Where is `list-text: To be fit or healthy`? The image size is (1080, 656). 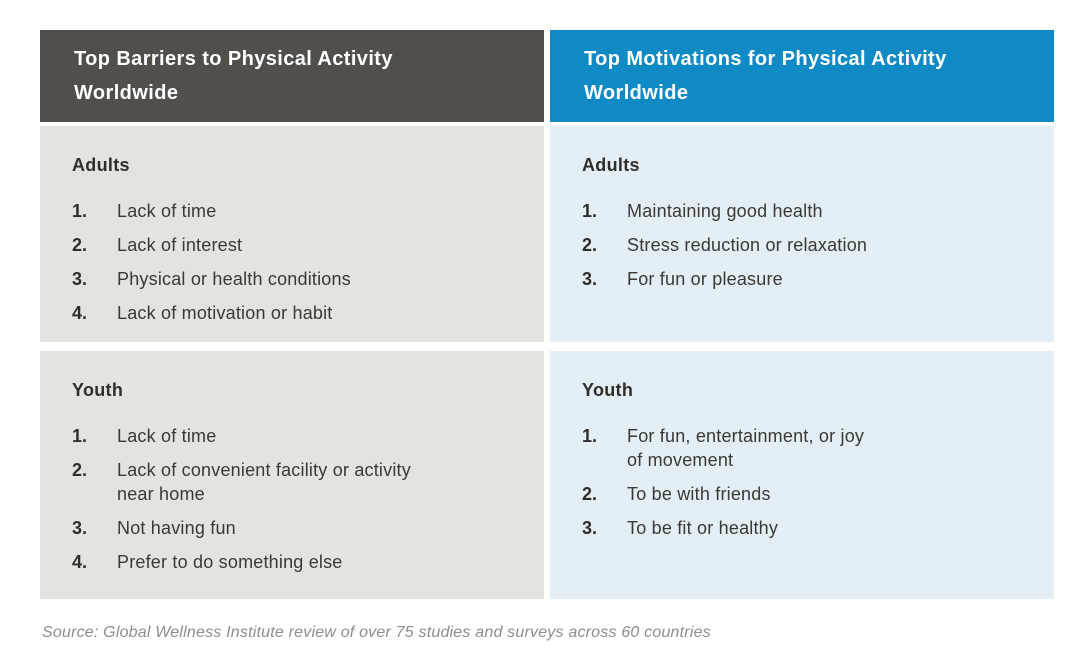
list-text: To be fit or healthy is located at coordinates (703, 528).